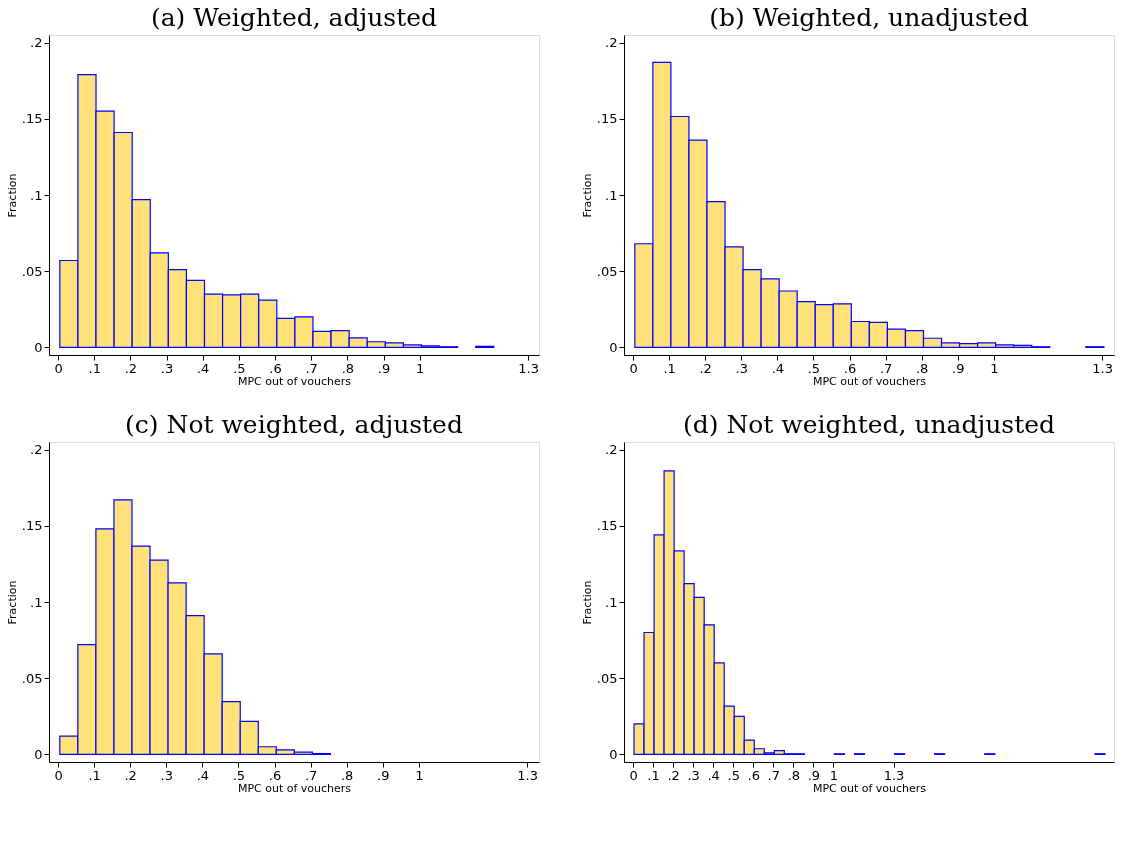 This screenshot has height=848, width=1140. What do you see at coordinates (869, 17) in the screenshot?
I see `chart-title: (b) Weighted, unadjusted` at bounding box center [869, 17].